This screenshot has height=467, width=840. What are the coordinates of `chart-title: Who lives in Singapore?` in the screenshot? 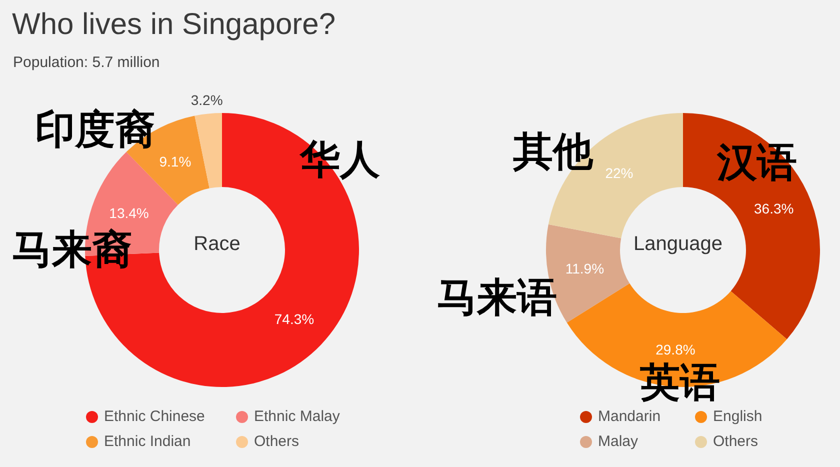 It's located at (174, 25).